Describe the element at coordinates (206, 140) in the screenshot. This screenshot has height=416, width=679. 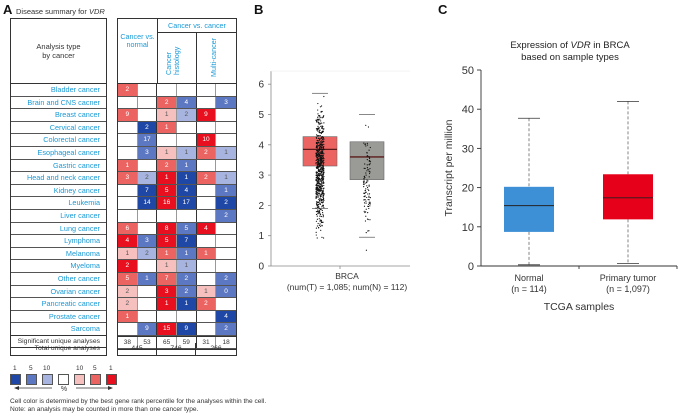
I see `heatmap-cell: 10` at that location.